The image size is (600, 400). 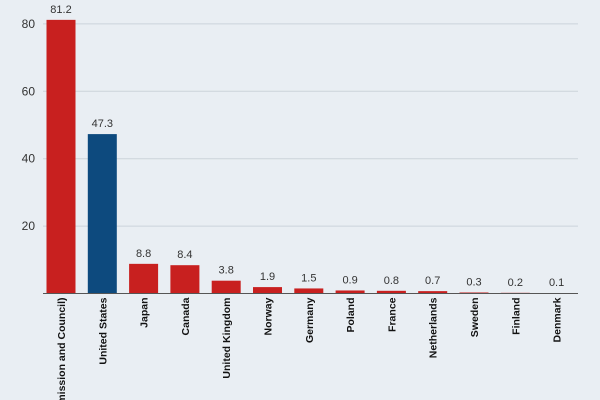 What do you see at coordinates (226, 271) in the screenshot?
I see `data-label: 3.8` at bounding box center [226, 271].